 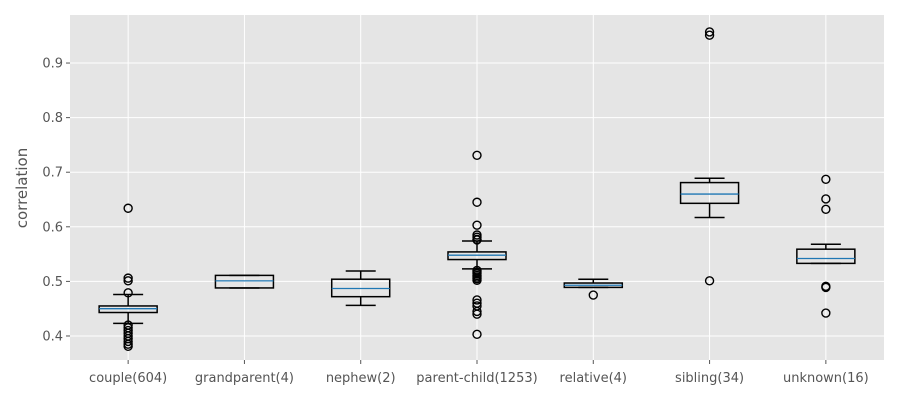 I want to click on y-tick-label: 0.6, so click(x=52, y=227).